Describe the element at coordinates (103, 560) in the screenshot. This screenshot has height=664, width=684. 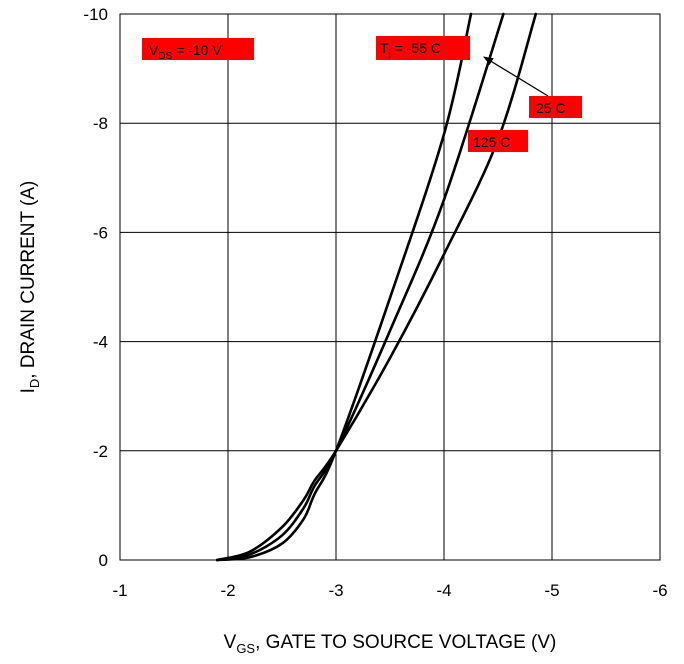
I see `y-tick-label: 0` at that location.